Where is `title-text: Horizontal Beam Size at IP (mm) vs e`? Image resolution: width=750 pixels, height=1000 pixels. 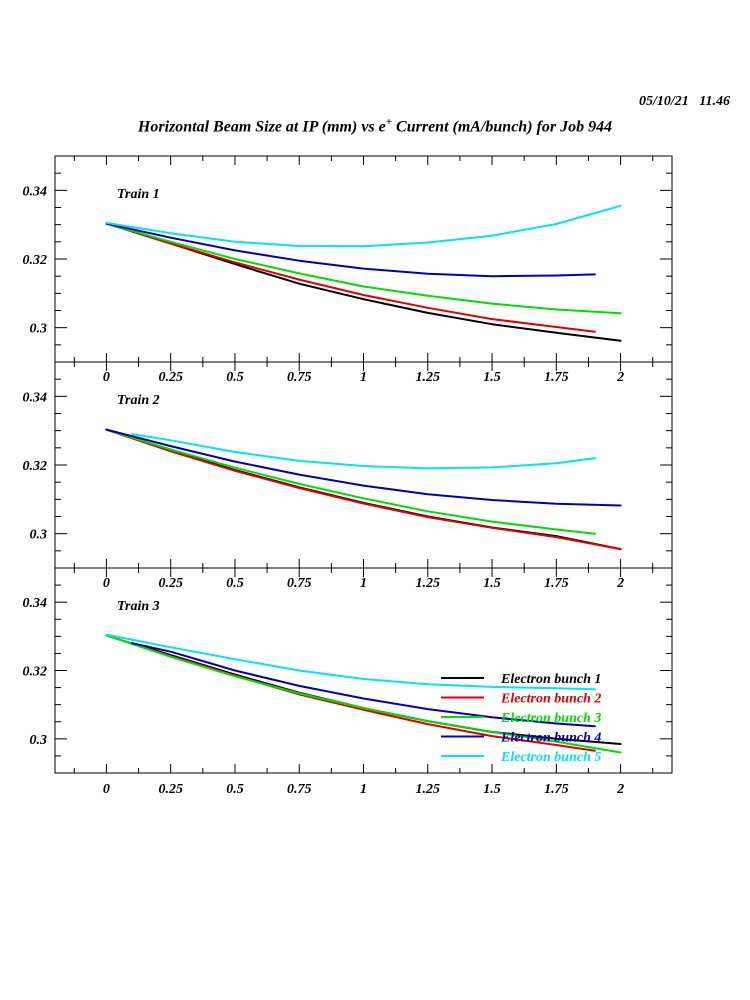
title-text: Horizontal Beam Size at IP (mm) vs e is located at coordinates (261, 127).